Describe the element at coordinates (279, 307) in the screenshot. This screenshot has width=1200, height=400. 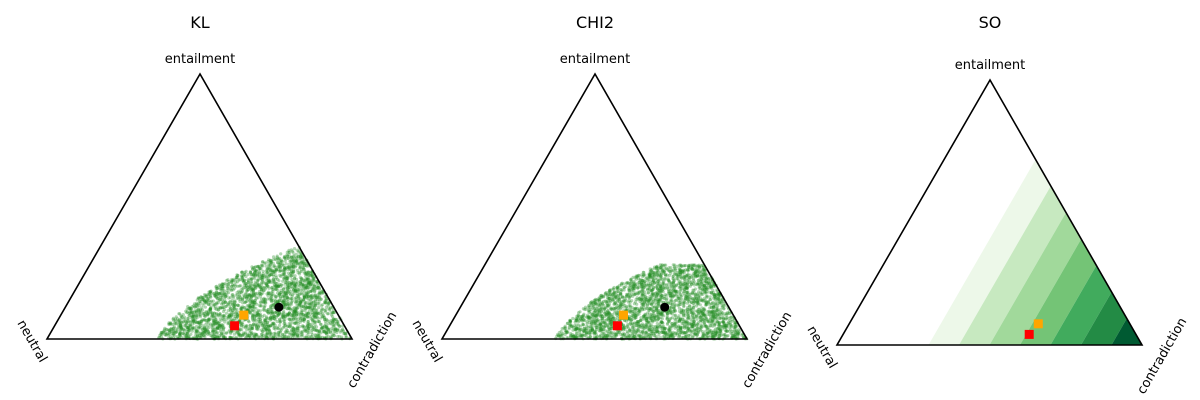
I see `point-marker-circle` at that location.